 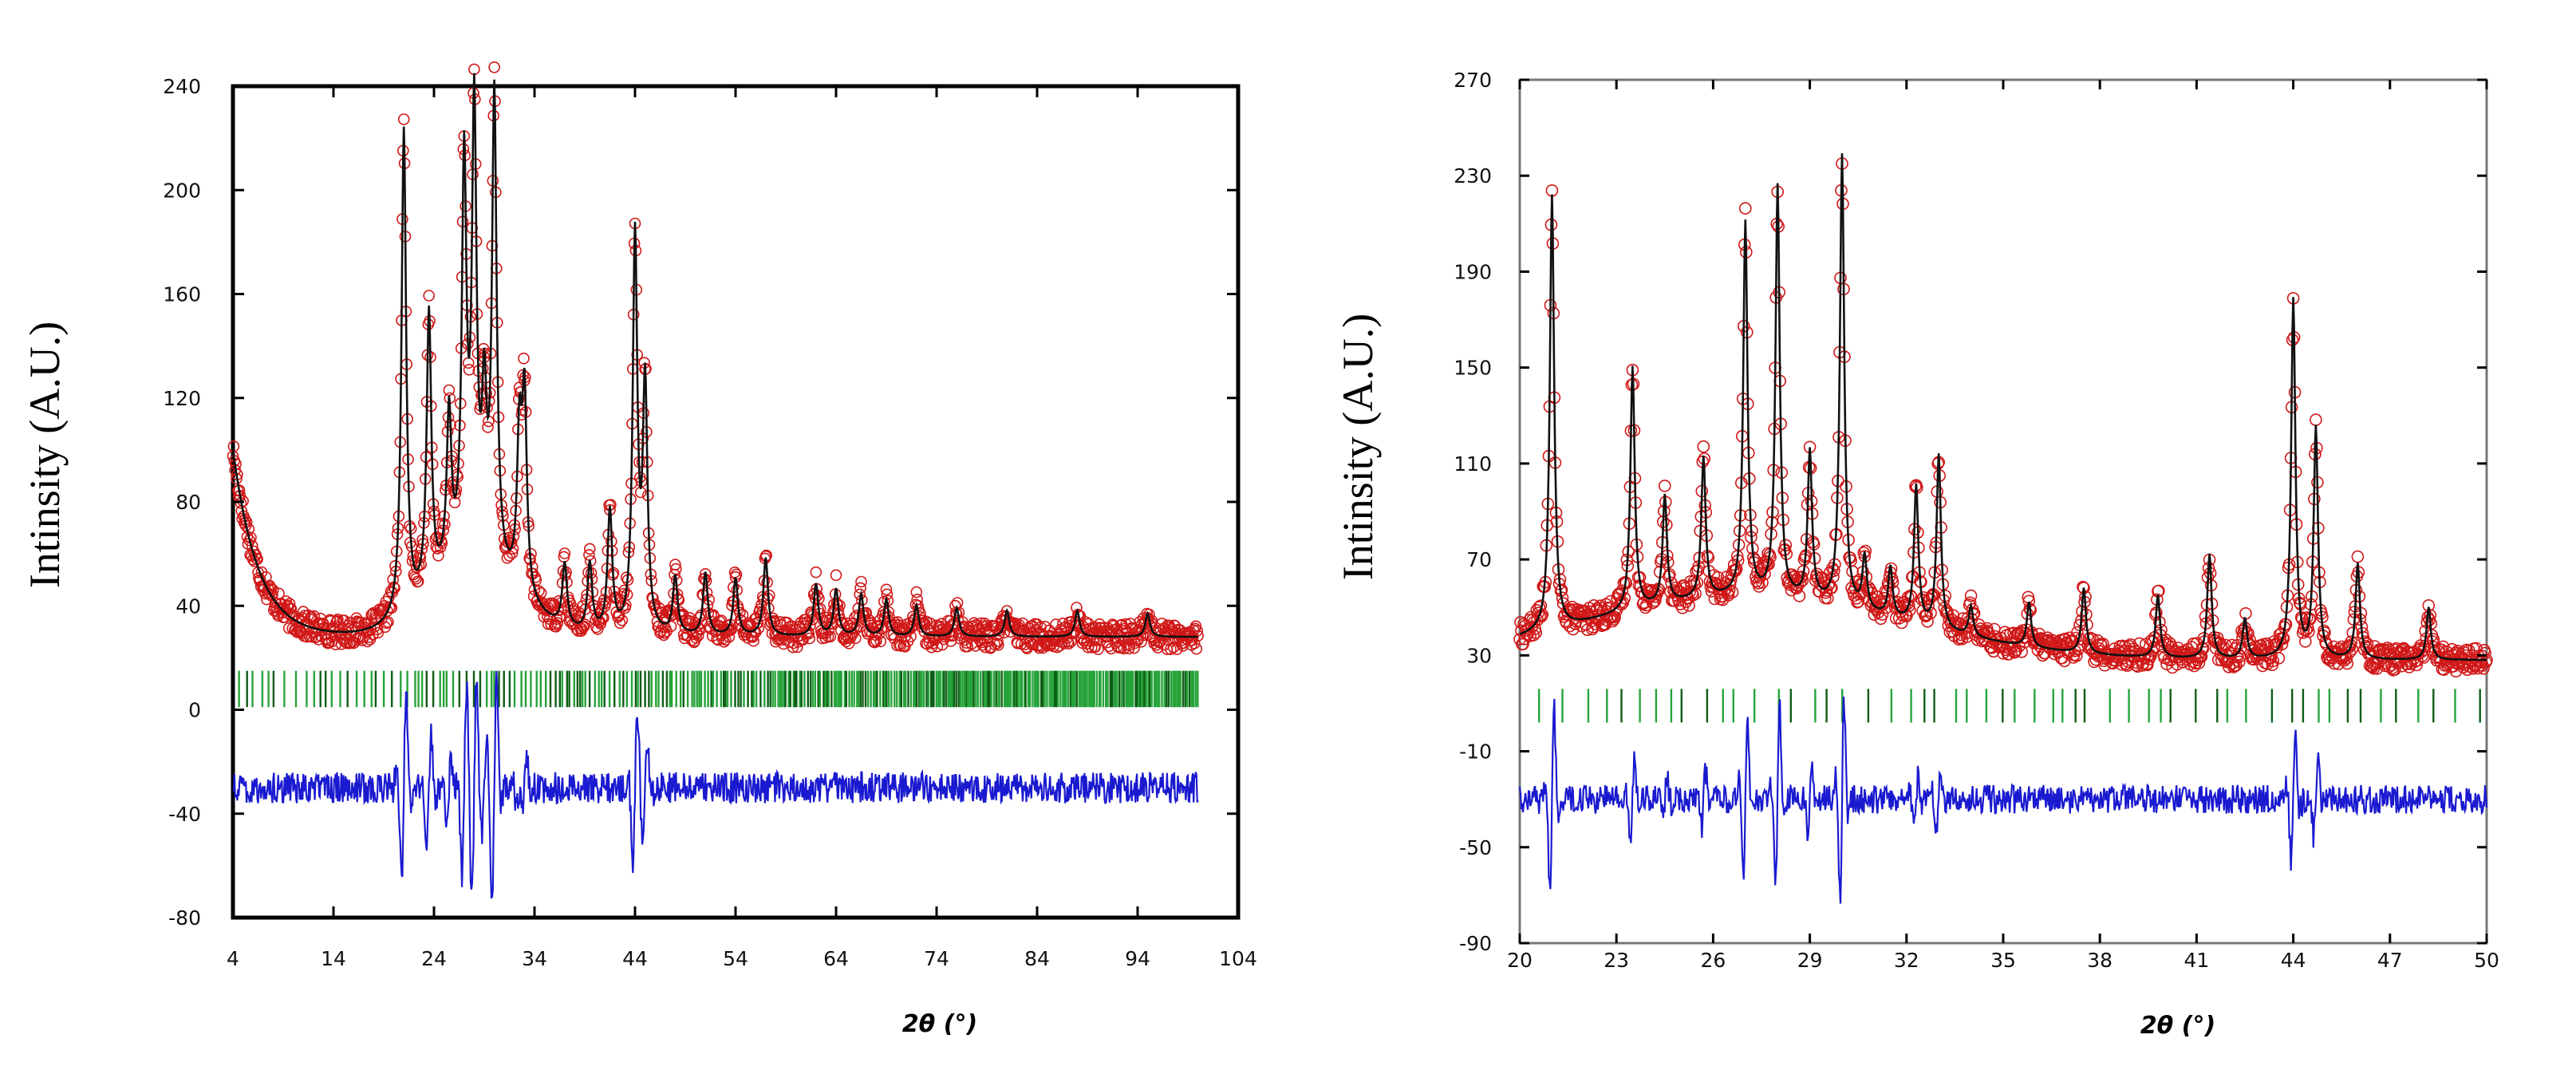 What do you see at coordinates (2486, 960) in the screenshot?
I see `right-x-tick-label: 50` at bounding box center [2486, 960].